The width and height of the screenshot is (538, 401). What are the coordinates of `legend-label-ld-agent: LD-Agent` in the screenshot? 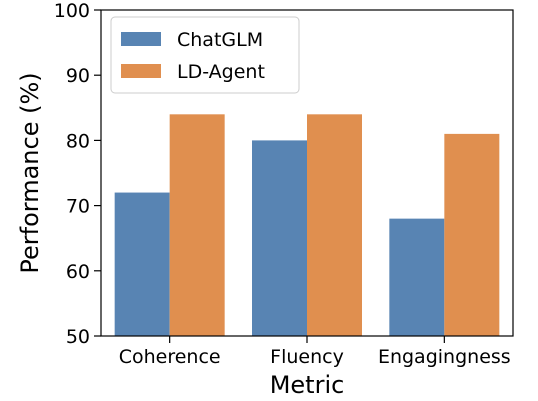 It's located at (221, 72).